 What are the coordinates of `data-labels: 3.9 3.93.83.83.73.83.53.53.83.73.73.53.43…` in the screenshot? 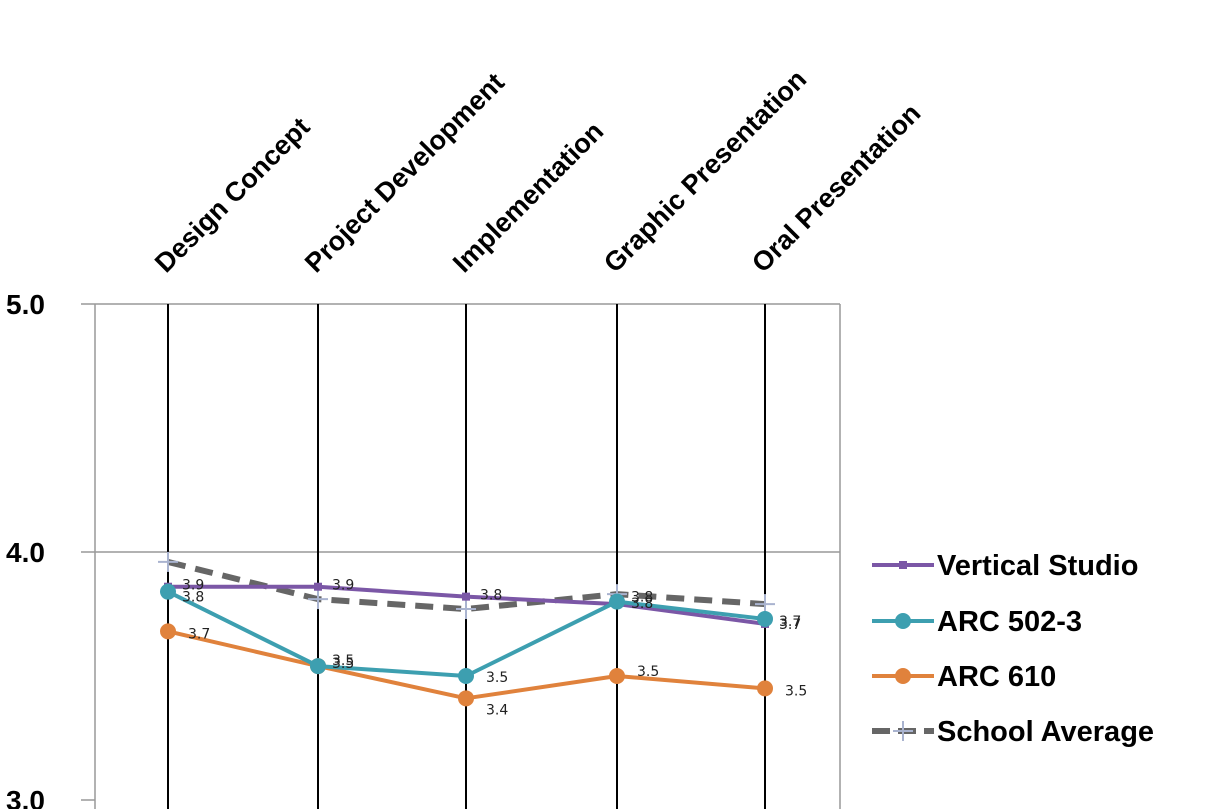 It's located at (494, 648).